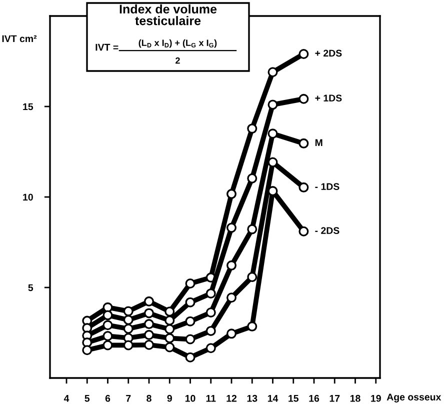 This screenshot has height=406, width=448. Describe the element at coordinates (318, 142) in the screenshot. I see `series-label: M` at that location.